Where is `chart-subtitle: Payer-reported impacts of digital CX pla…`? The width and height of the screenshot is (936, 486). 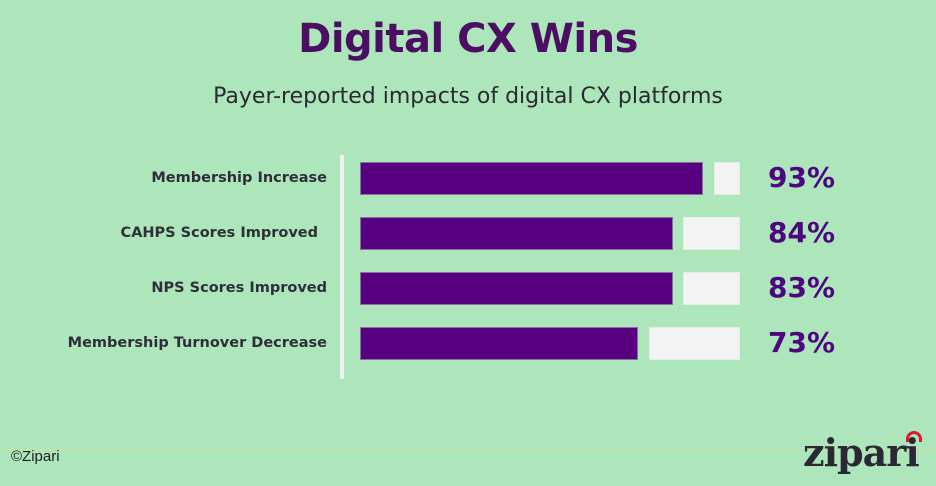 chart-subtitle: Payer-reported impacts of digital CX pla… is located at coordinates (468, 96).